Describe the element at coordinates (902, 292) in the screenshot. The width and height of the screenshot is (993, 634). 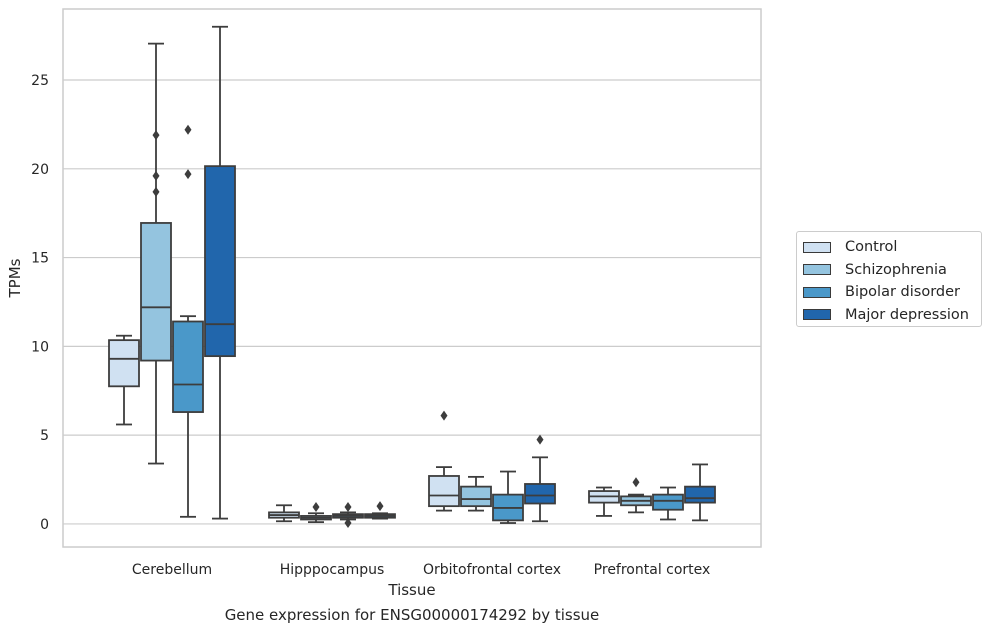
I see `legend-label: Bipolar disorder` at that location.